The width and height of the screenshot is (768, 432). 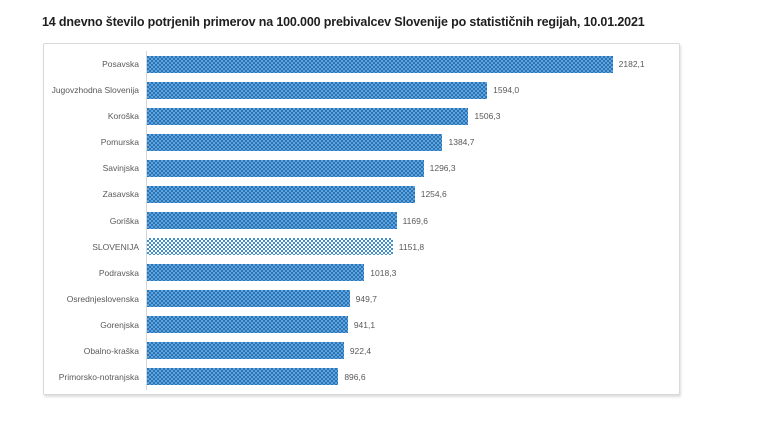 I want to click on bar-track: 2182,1, so click(x=412, y=64).